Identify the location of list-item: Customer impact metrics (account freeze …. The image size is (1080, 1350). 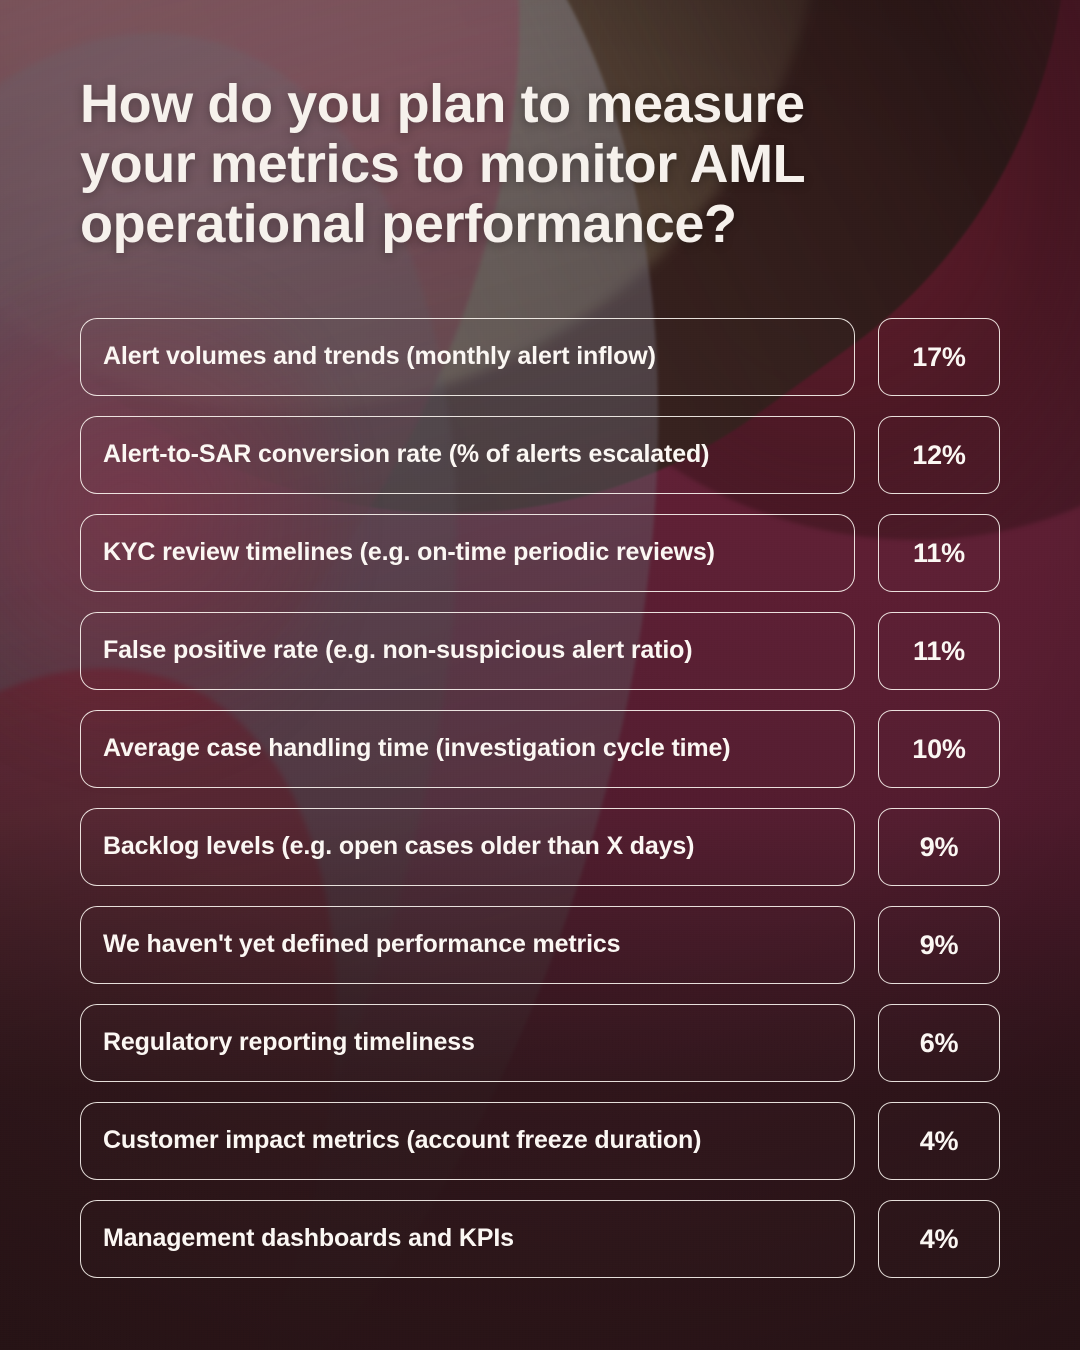
(540, 1141).